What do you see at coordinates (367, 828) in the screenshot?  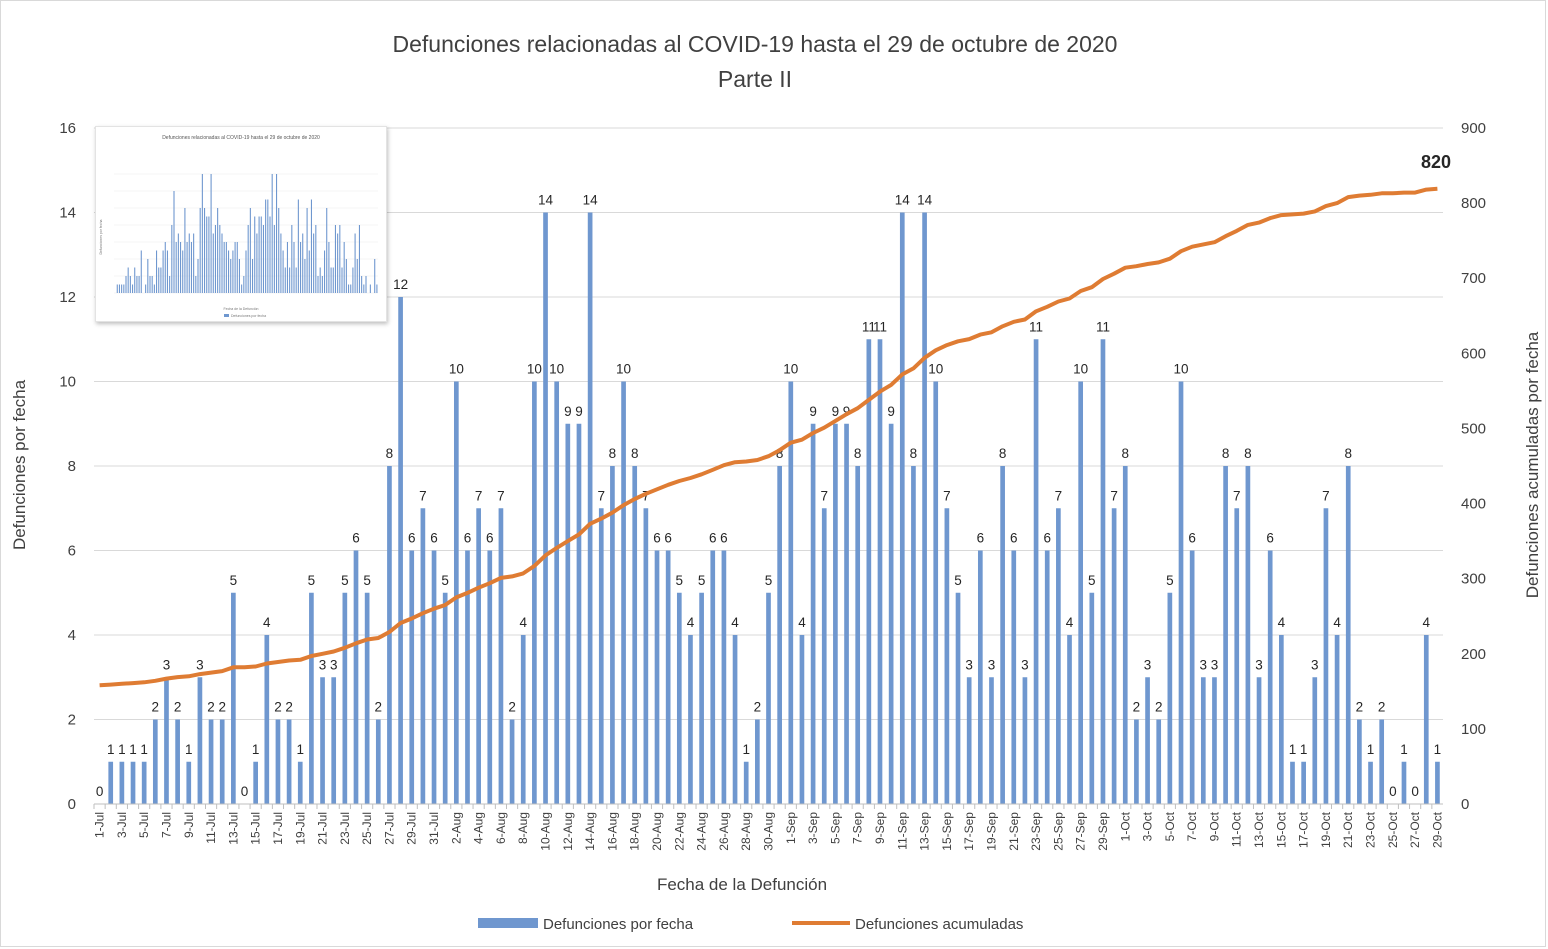 I see `x-tick-label: 25-Jul` at bounding box center [367, 828].